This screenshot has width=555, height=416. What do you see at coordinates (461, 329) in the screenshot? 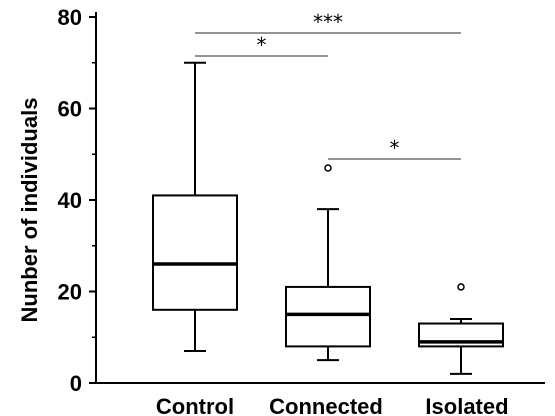
I see `box-isolated` at bounding box center [461, 329].